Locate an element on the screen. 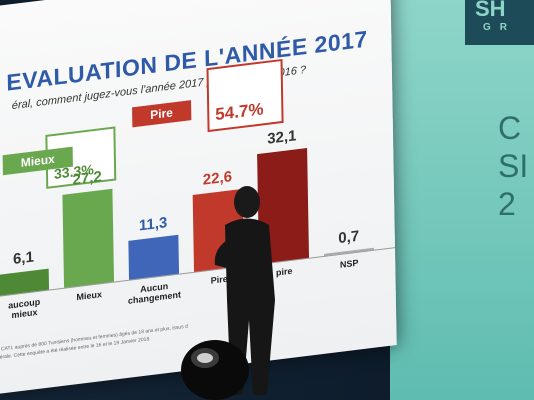  sponsor-badge: SH GR is located at coordinates (499, 22).